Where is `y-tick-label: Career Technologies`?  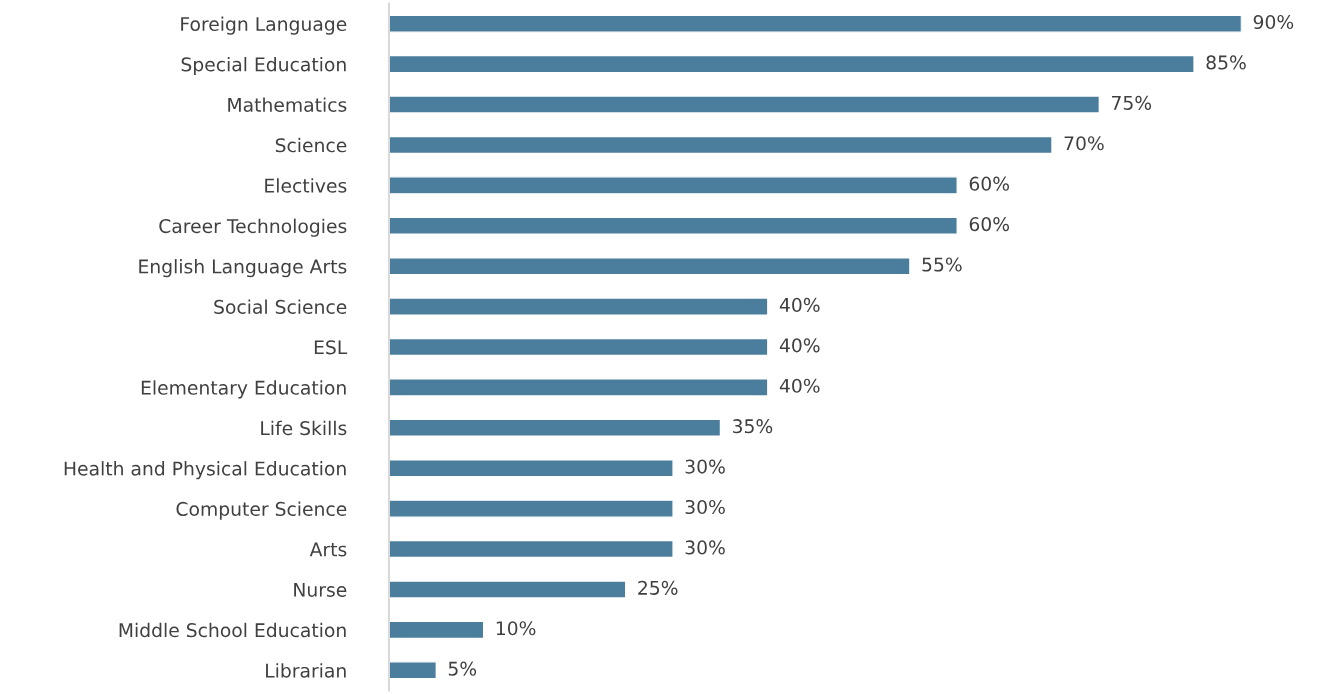
y-tick-label: Career Technologies is located at coordinates (253, 227).